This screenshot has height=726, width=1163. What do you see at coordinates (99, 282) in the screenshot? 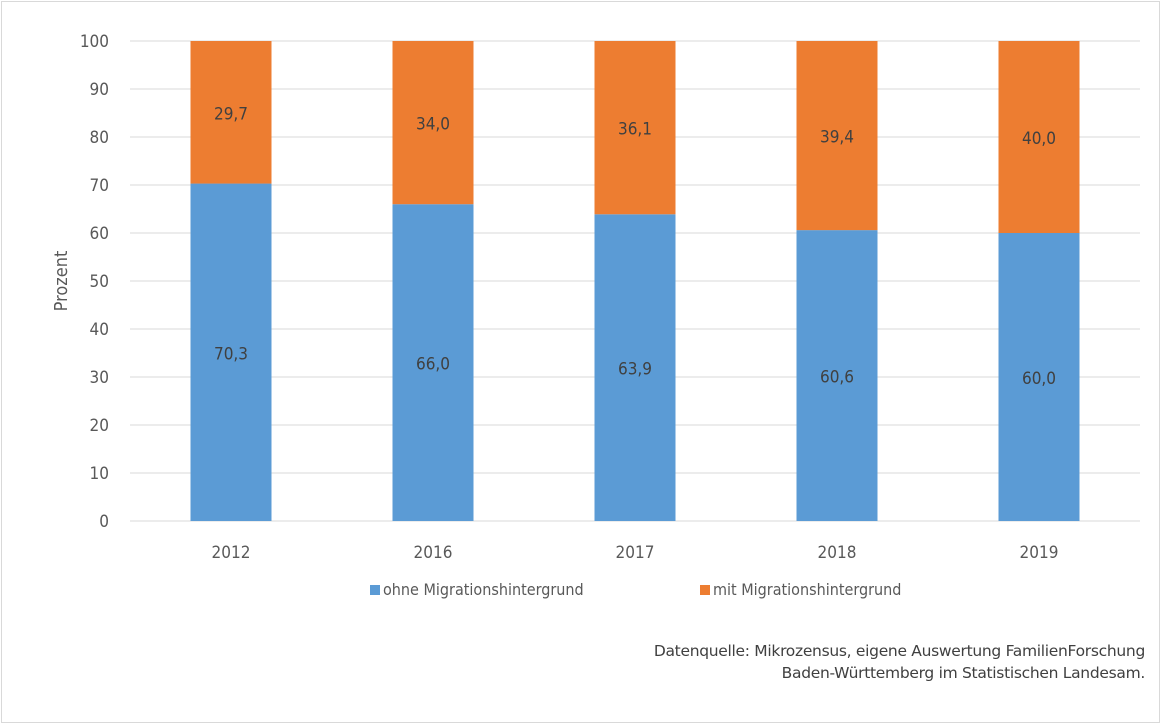
I see `y-tick-label: 50` at bounding box center [99, 282].